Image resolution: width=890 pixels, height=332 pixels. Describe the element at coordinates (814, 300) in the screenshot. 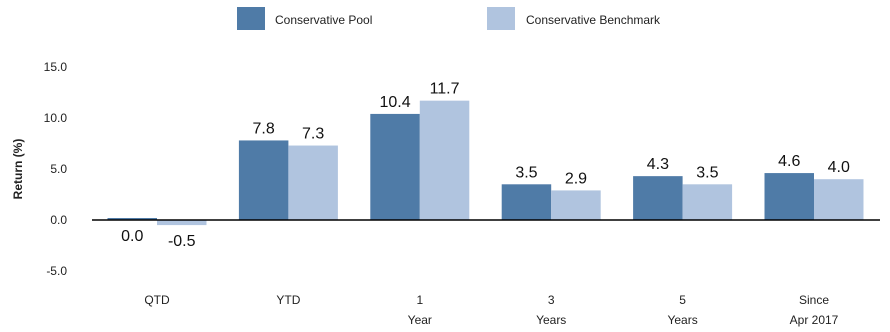

I see `x-tick-label: Since` at that location.